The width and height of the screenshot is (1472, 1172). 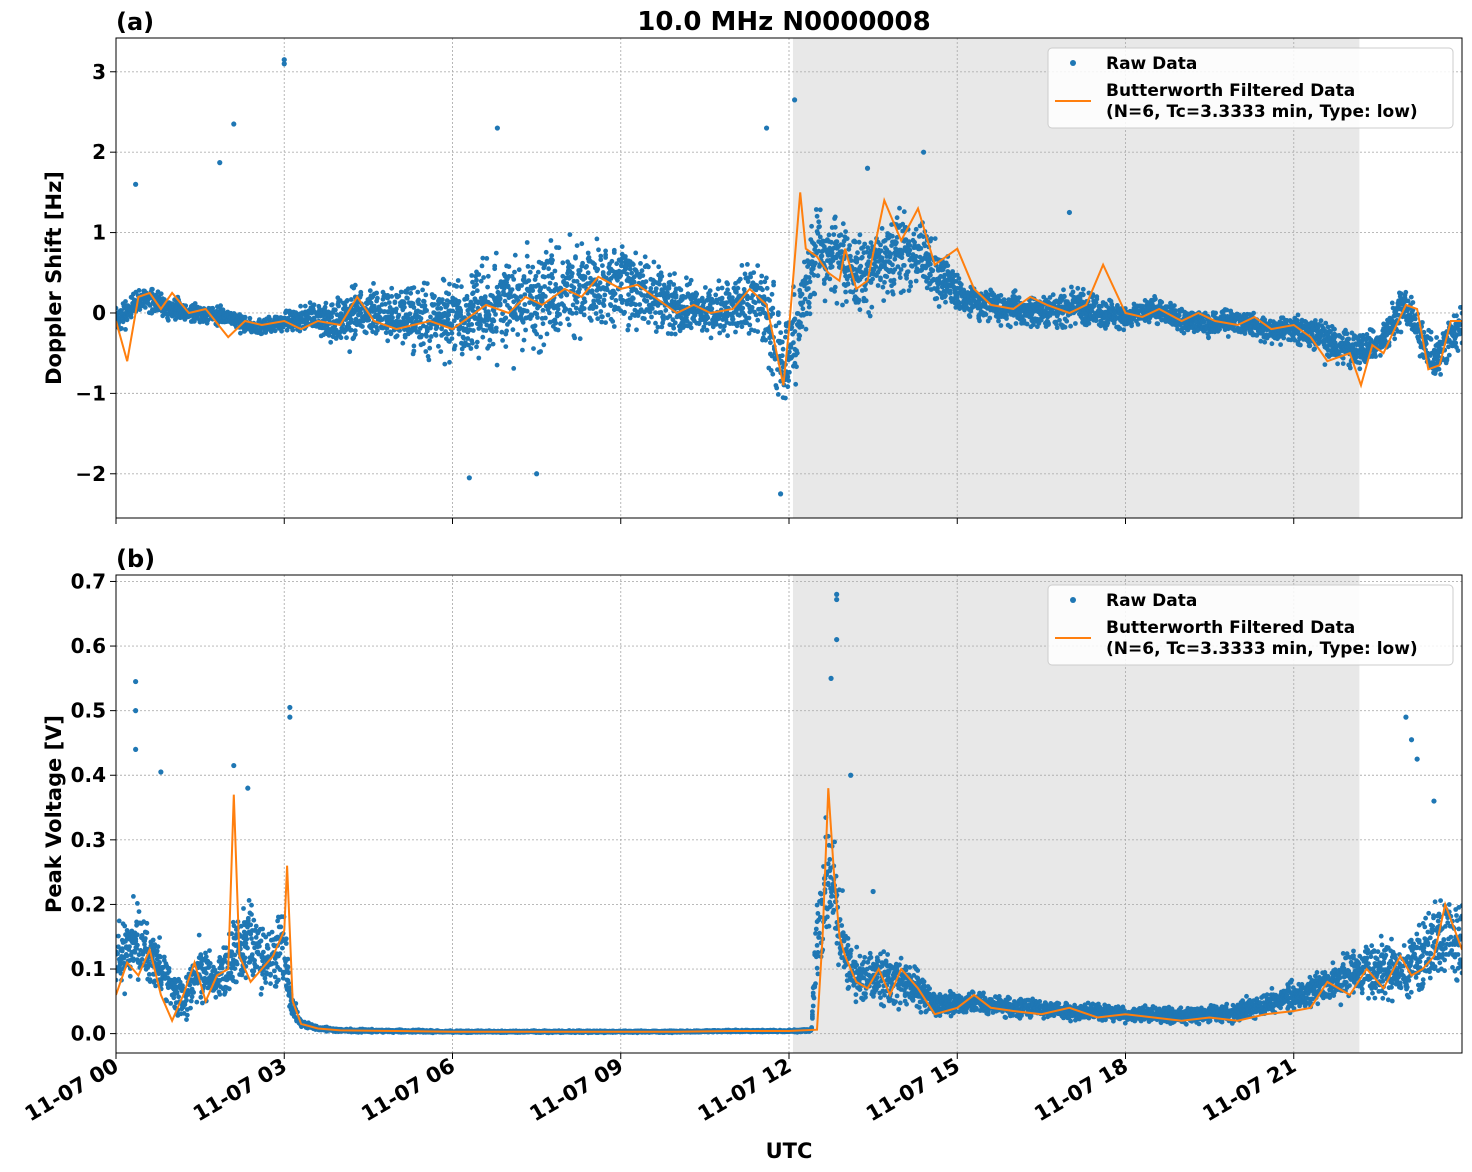 What do you see at coordinates (783, 22) in the screenshot?
I see `figure-title: 10.0 MHz N0000008` at bounding box center [783, 22].